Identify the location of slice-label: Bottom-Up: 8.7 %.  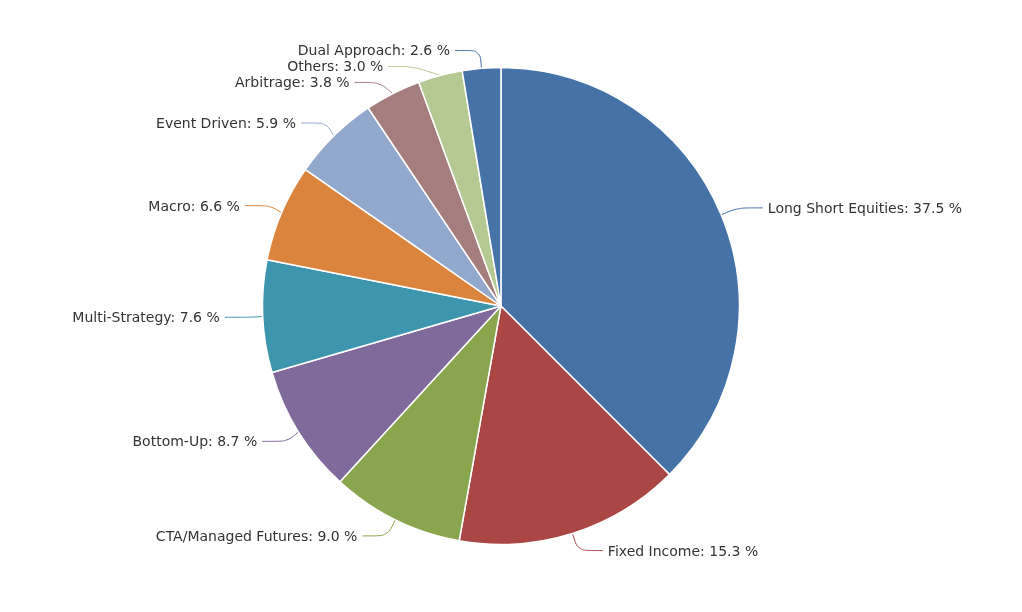
(195, 441).